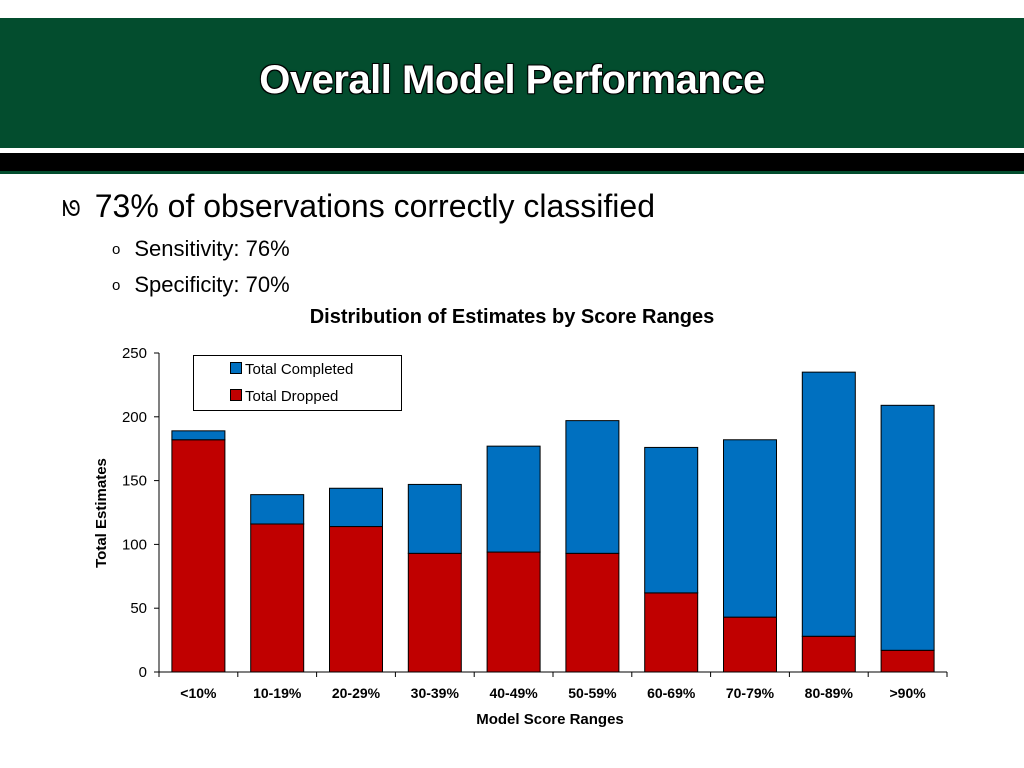 This screenshot has height=768, width=1024. I want to click on legend-swatch-completed, so click(236, 368).